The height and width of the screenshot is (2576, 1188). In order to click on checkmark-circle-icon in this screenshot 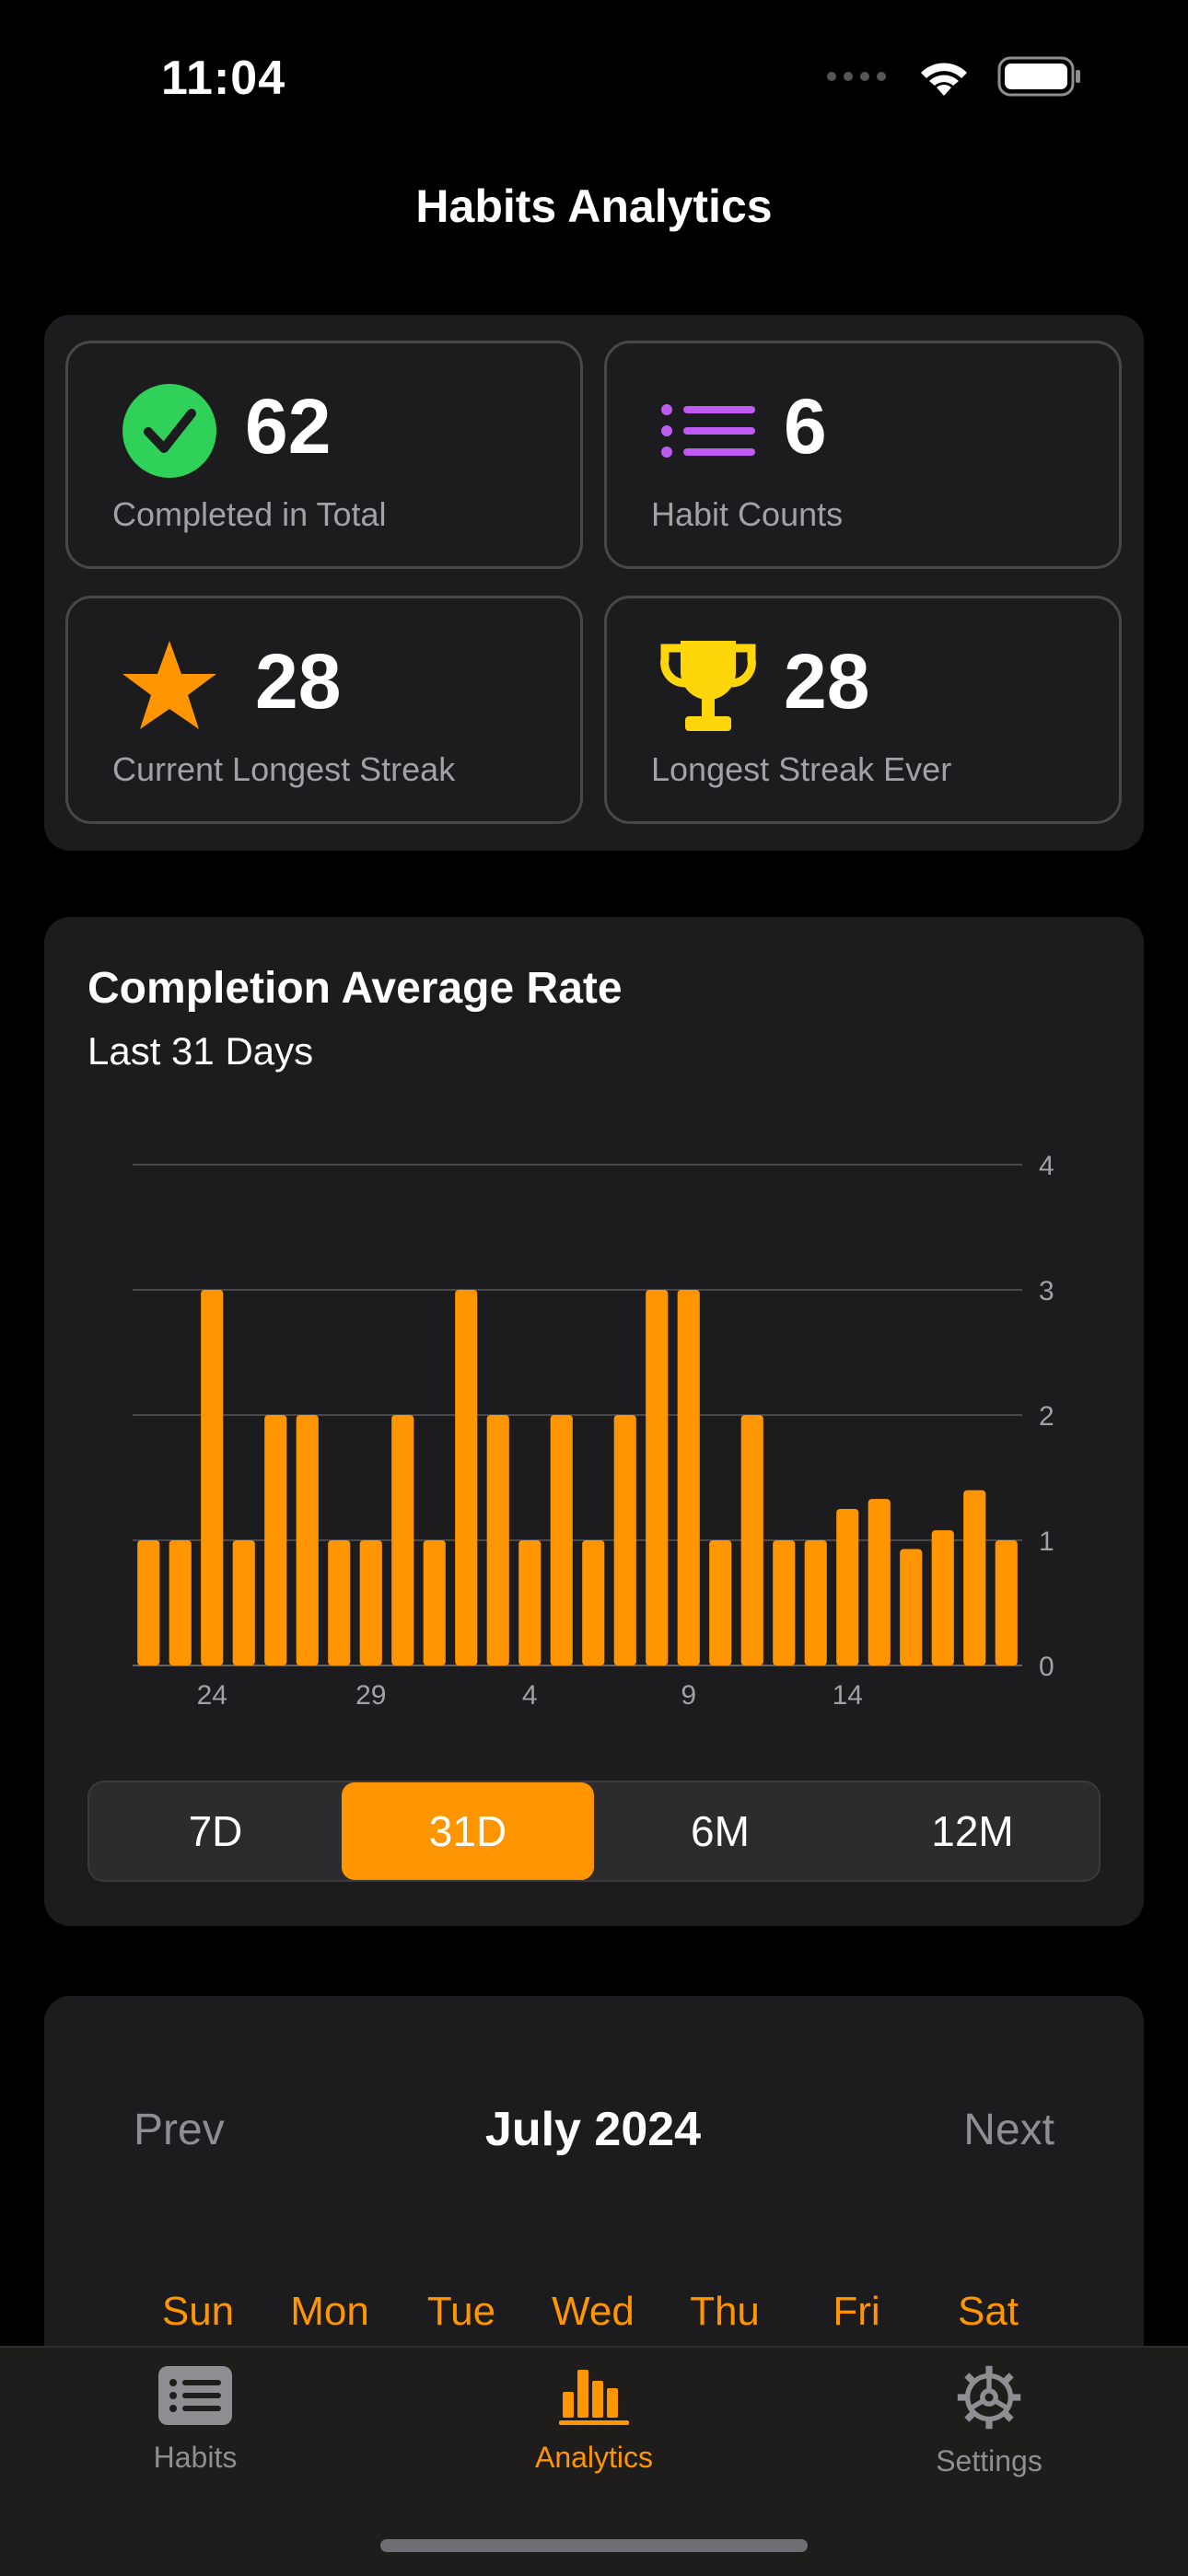, I will do `click(169, 431)`.